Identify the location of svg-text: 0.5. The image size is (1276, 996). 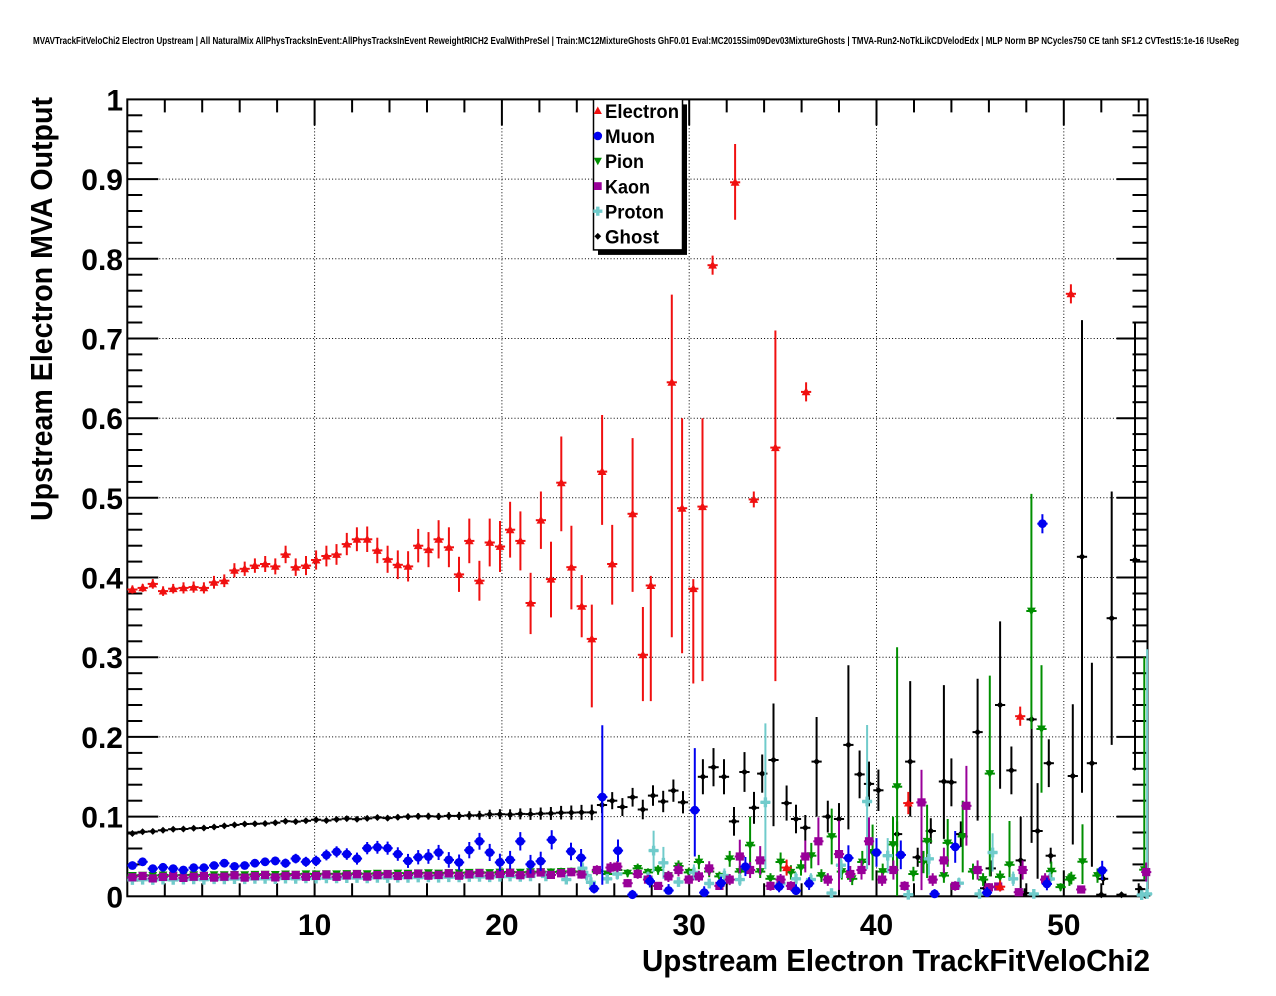
(102, 499).